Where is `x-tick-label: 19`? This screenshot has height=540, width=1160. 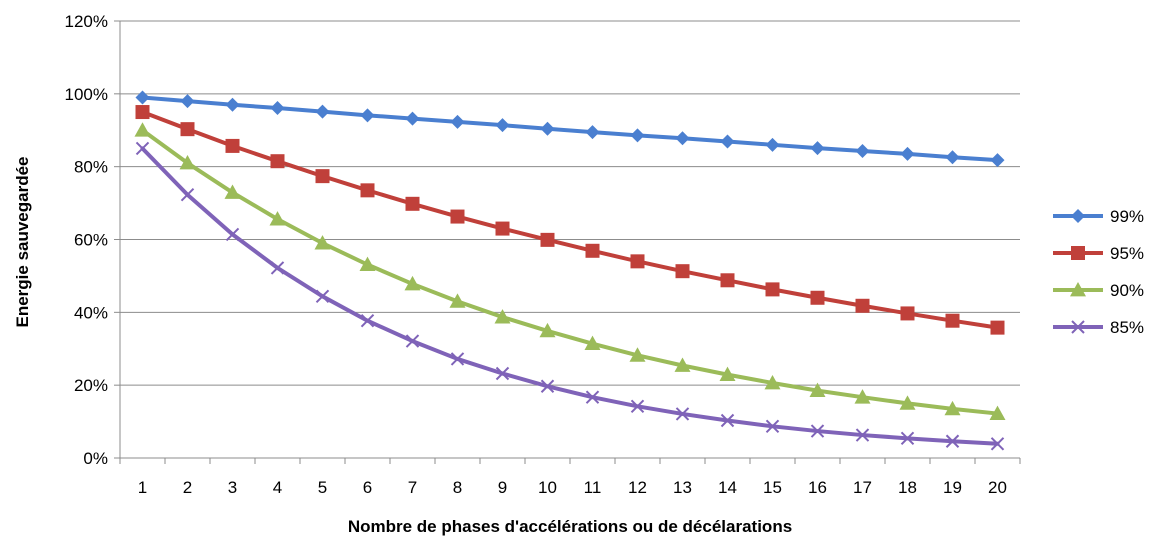 x-tick-label: 19 is located at coordinates (952, 487).